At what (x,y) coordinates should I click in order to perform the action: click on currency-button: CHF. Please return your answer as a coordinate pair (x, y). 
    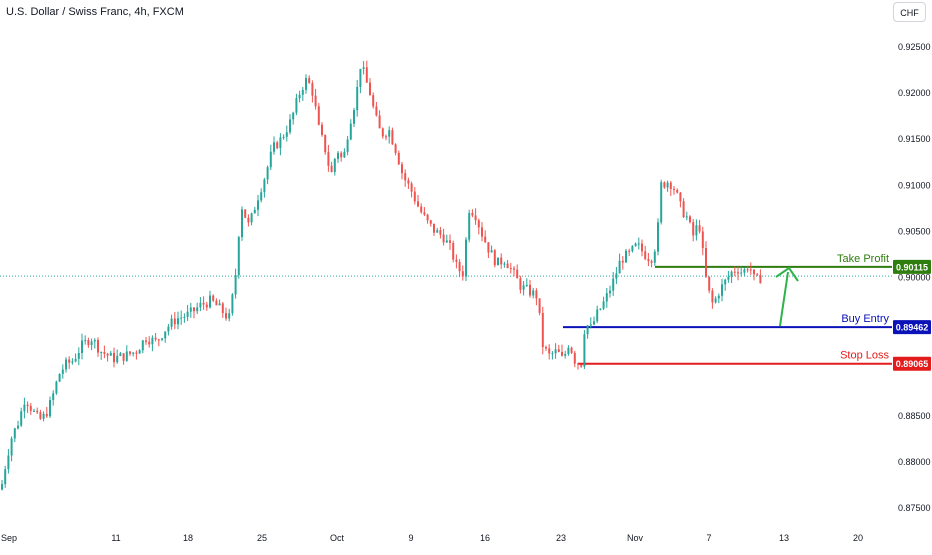
    Looking at the image, I should click on (909, 12).